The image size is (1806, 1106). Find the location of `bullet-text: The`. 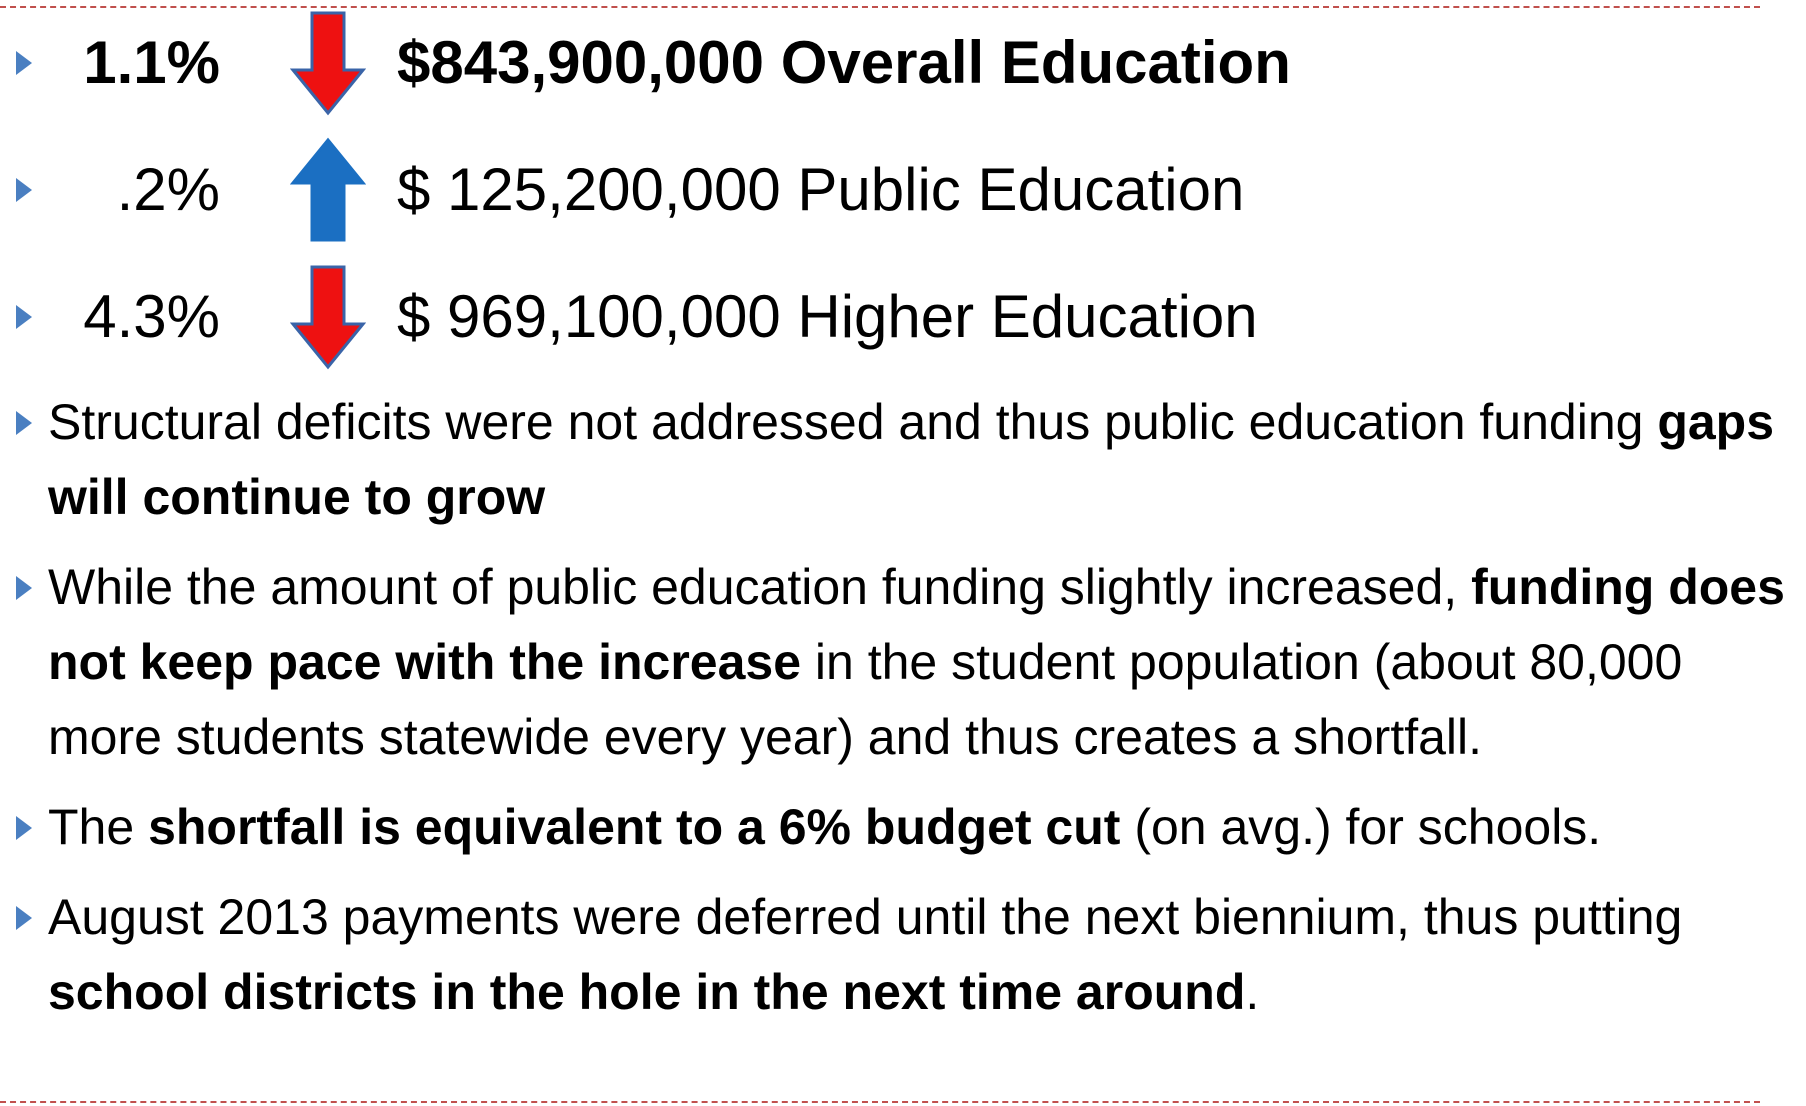

bullet-text: The is located at coordinates (98, 827).